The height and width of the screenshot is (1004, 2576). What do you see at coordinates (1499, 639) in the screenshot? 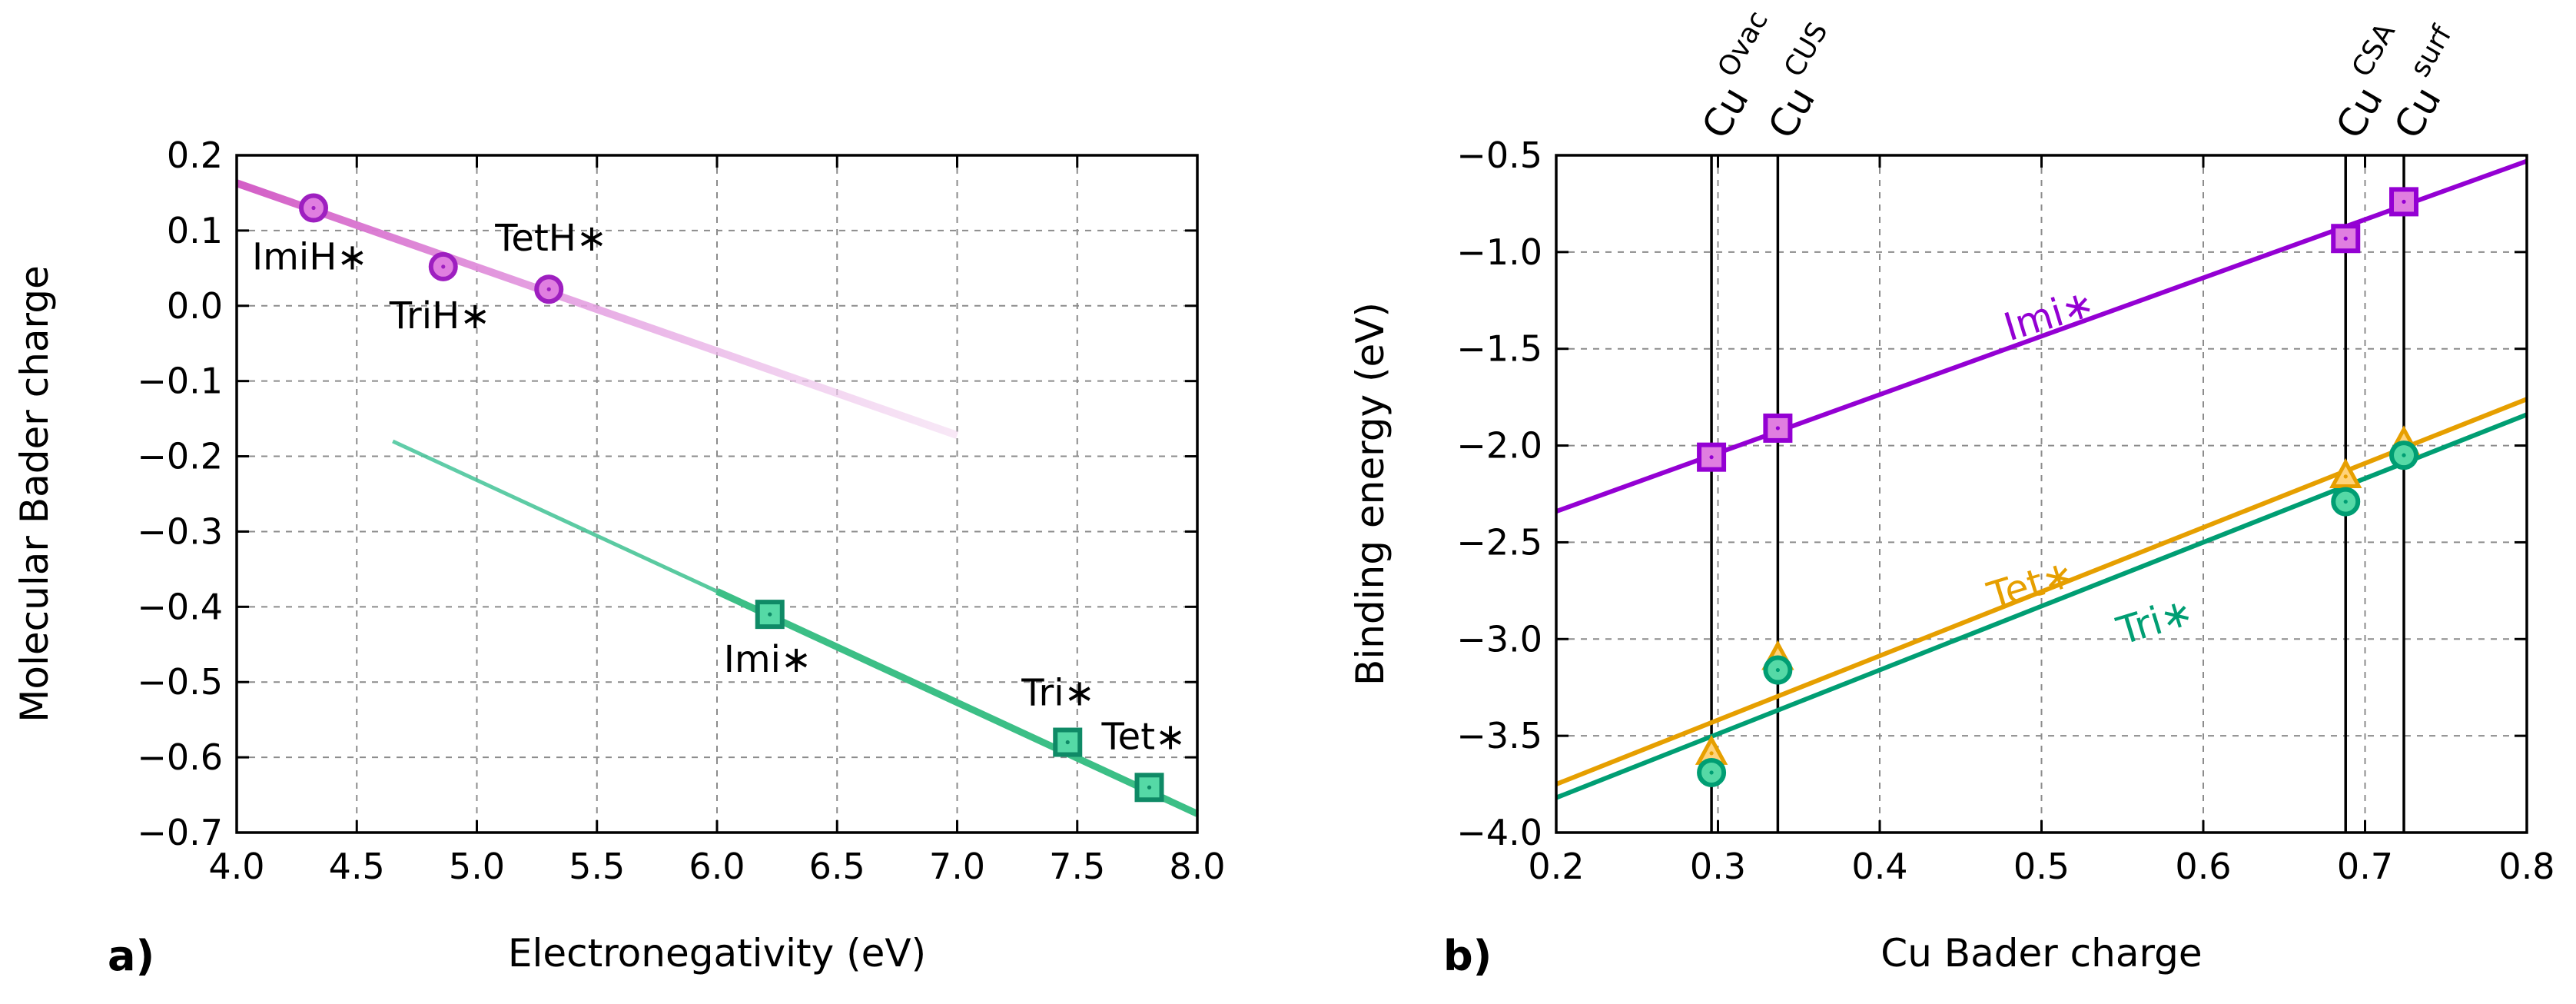
I see `y-tick-label: −3.0` at bounding box center [1499, 639].